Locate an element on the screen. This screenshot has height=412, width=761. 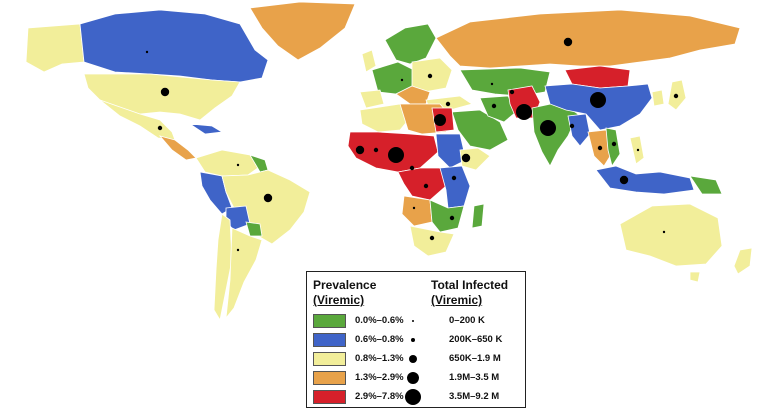
legend-row-2: 0.6%–0.8% 200K–650 K is located at coordinates (413, 340).